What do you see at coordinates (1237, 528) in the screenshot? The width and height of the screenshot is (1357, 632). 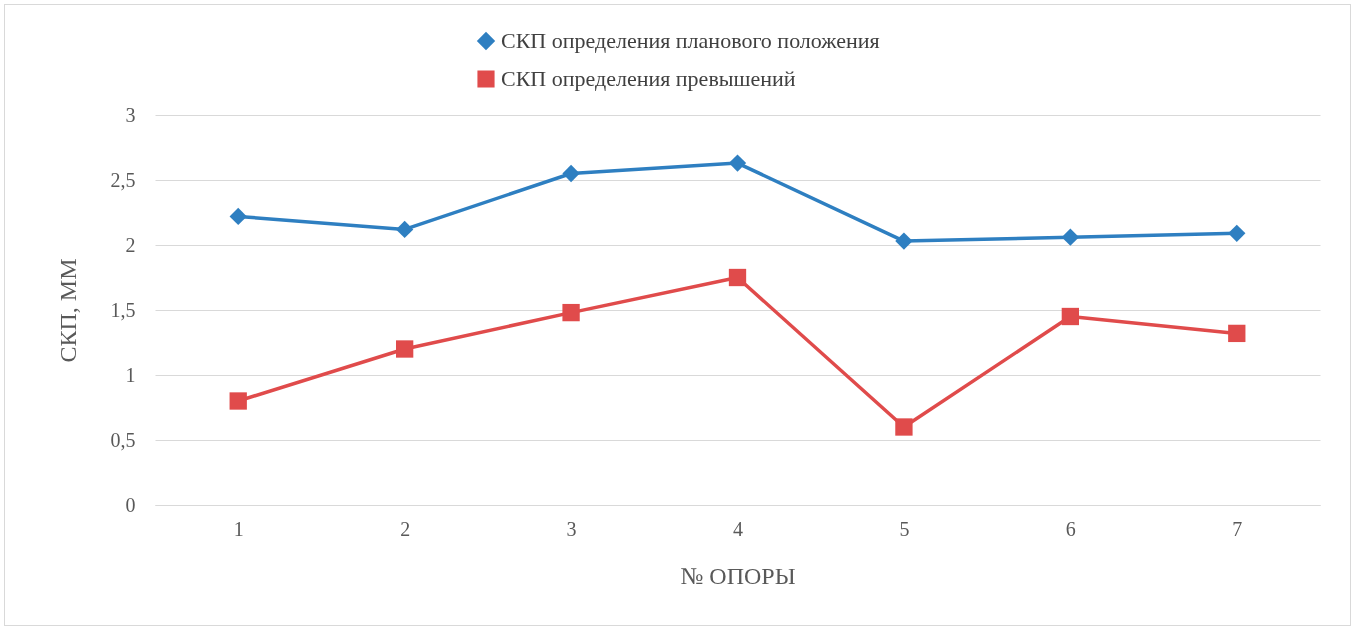 I see `x-tick-label: 7` at bounding box center [1237, 528].